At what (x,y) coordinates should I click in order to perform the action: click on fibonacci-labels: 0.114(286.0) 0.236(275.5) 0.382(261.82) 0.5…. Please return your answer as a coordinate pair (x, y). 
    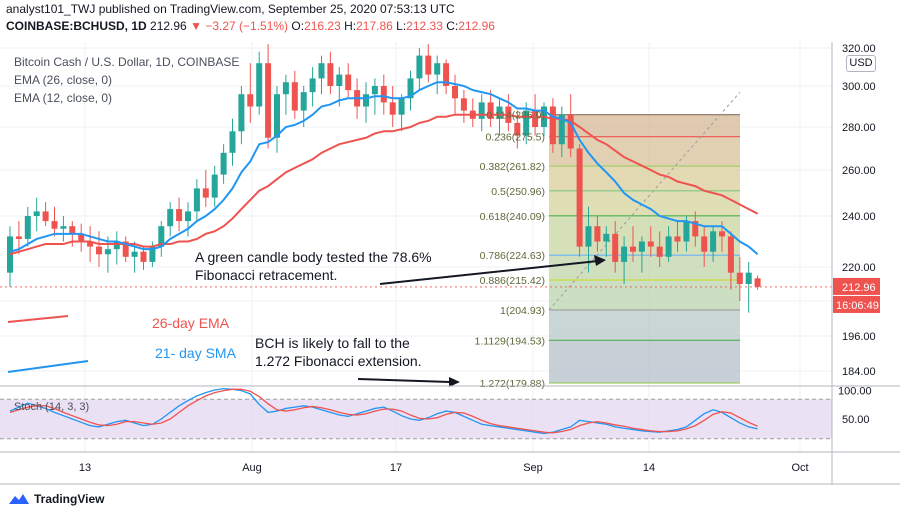
    Looking at the image, I should click on (510, 250).